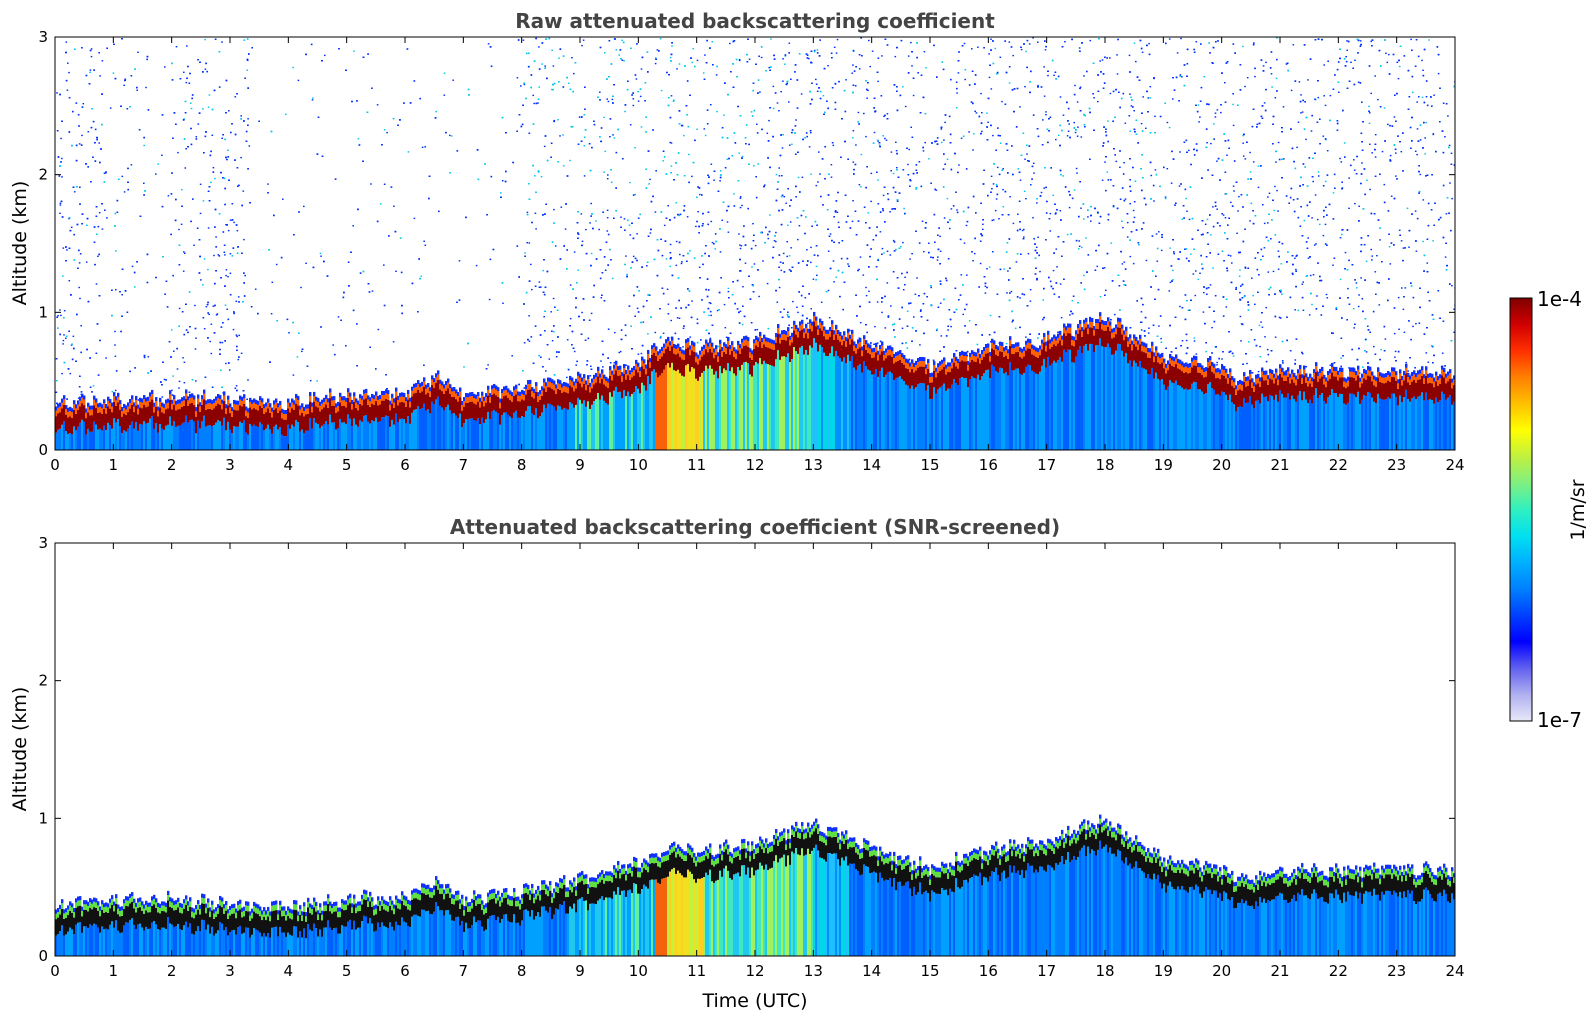 The width and height of the screenshot is (1595, 1020). Describe the element at coordinates (20, 243) in the screenshot. I see `top-y-axis-label: Altitude (km)` at that location.